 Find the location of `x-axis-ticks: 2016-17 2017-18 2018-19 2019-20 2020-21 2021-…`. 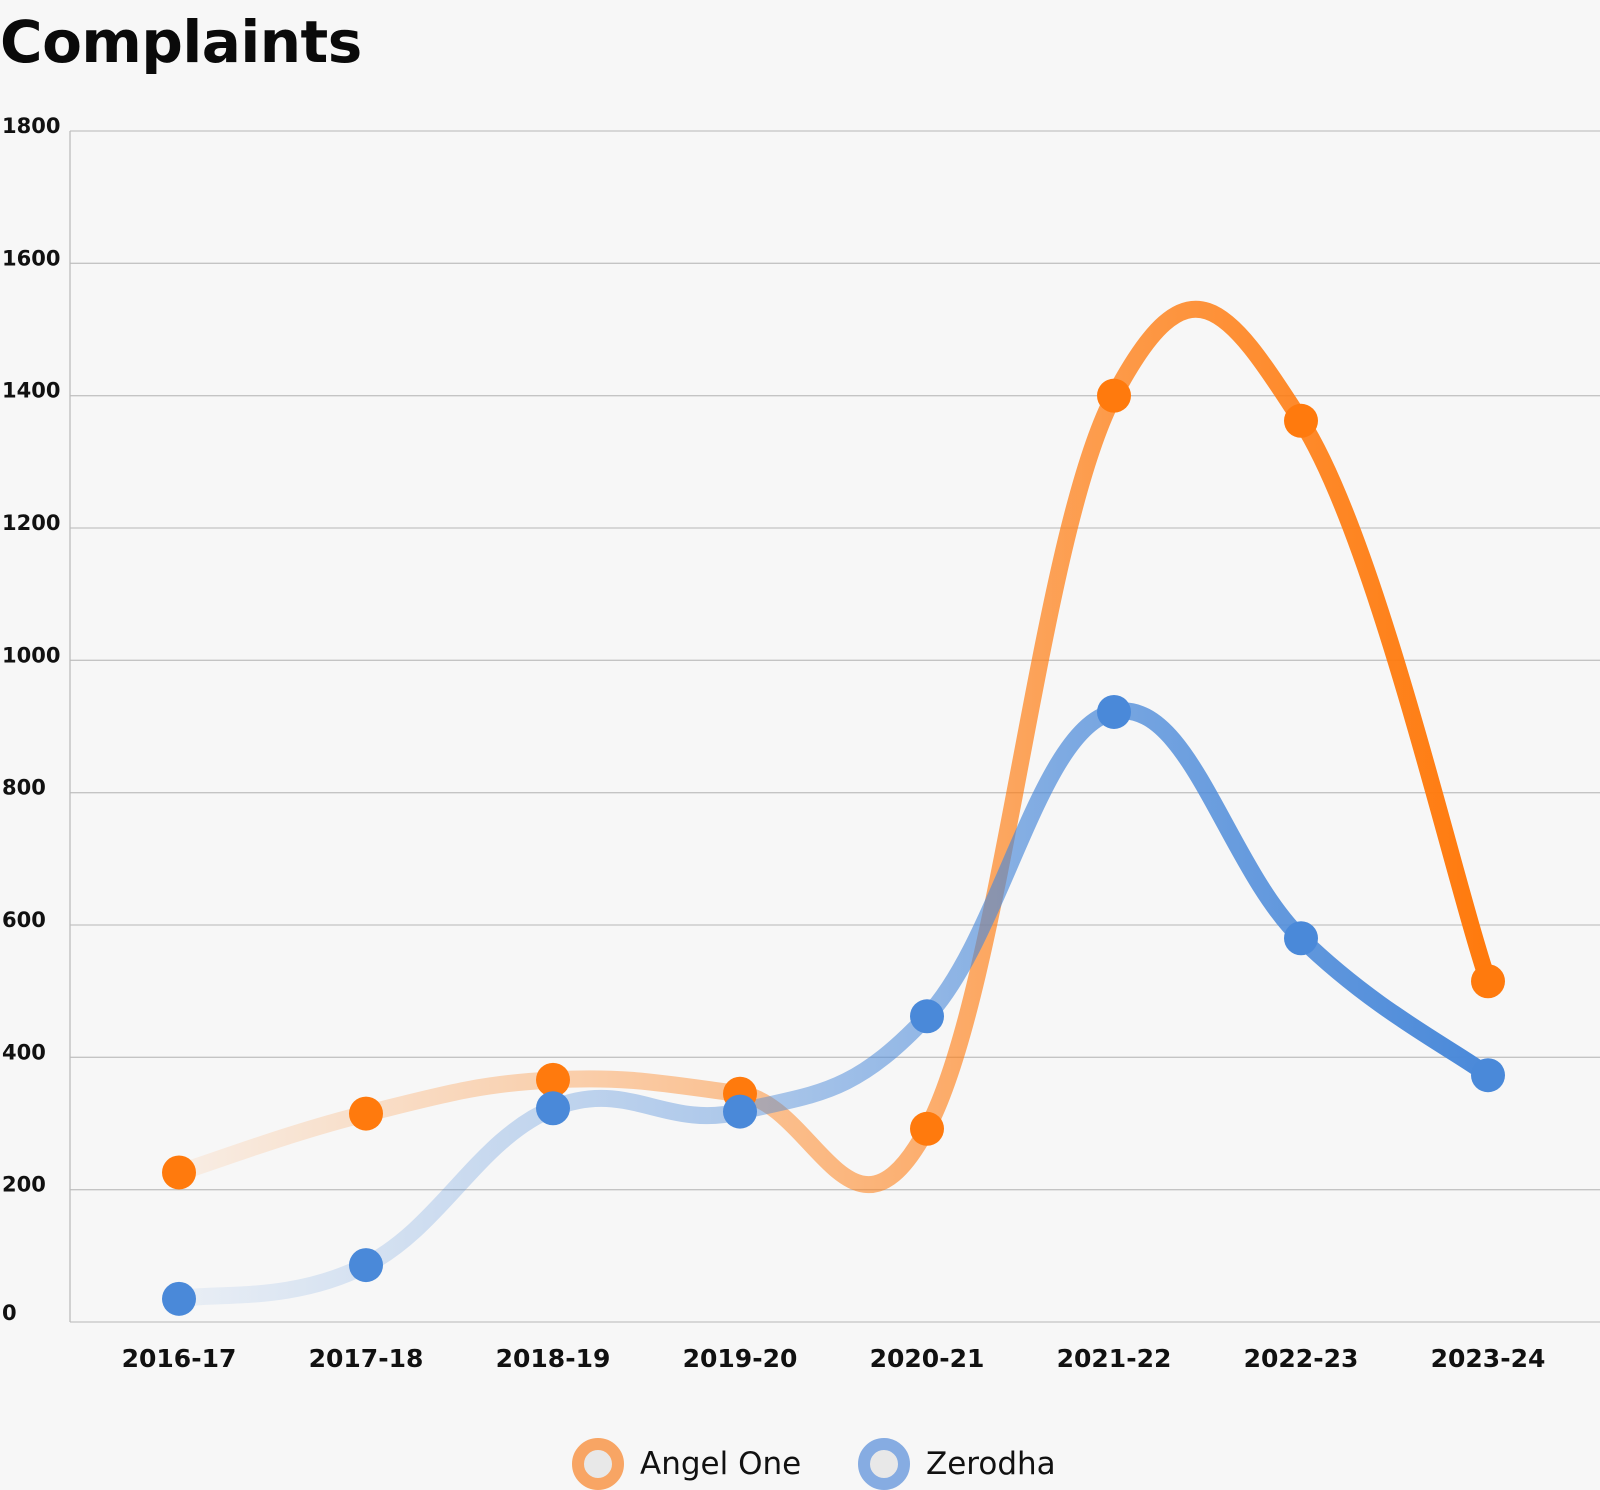

x-axis-ticks: 2016-17 2017-18 2018-19 2019-20 2020-21 2021-… is located at coordinates (834, 1358).